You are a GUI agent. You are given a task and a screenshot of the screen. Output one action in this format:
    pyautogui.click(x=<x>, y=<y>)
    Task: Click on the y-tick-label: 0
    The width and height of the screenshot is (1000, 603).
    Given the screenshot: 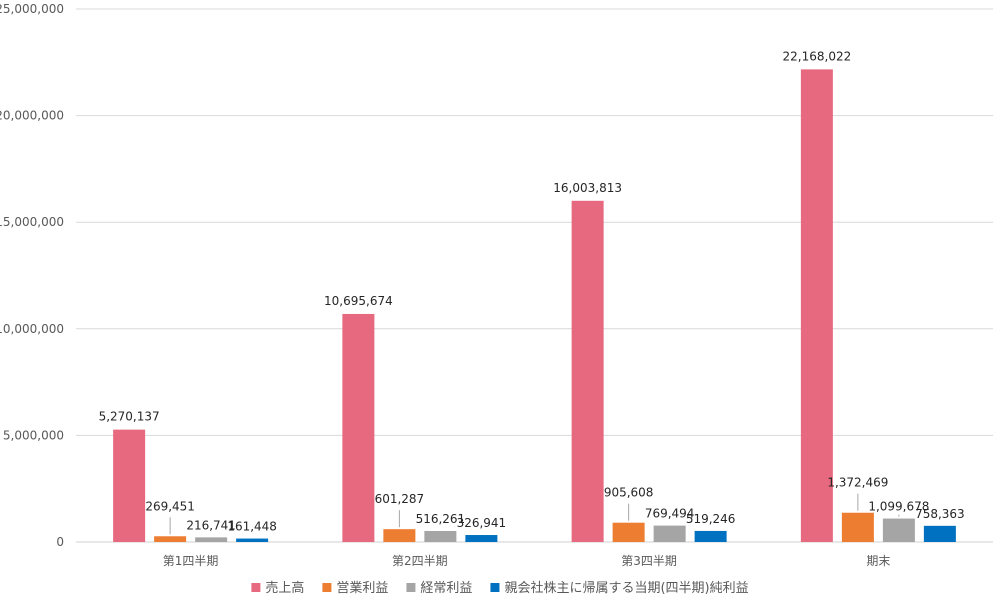 What is the action you would take?
    pyautogui.click(x=60, y=542)
    